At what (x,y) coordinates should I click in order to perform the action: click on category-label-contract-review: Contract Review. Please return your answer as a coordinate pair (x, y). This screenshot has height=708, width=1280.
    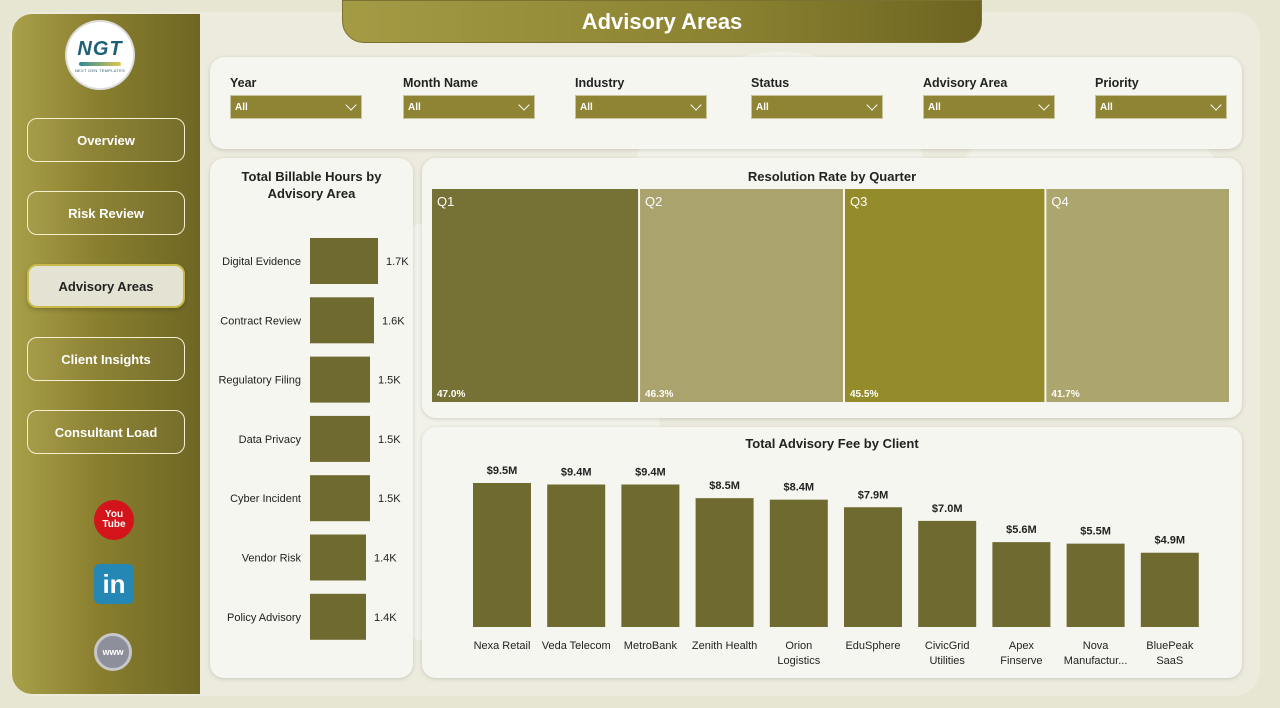
    Looking at the image, I should click on (260, 321).